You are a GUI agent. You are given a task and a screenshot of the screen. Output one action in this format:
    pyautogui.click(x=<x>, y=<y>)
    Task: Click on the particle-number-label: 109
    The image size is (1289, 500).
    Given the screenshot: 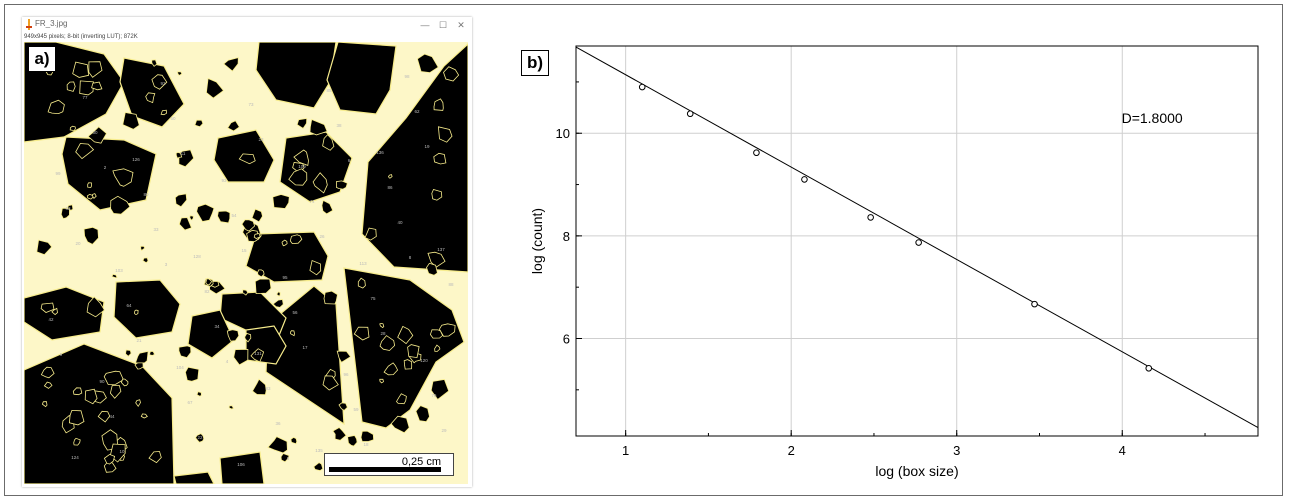 What is the action you would take?
    pyautogui.click(x=302, y=166)
    